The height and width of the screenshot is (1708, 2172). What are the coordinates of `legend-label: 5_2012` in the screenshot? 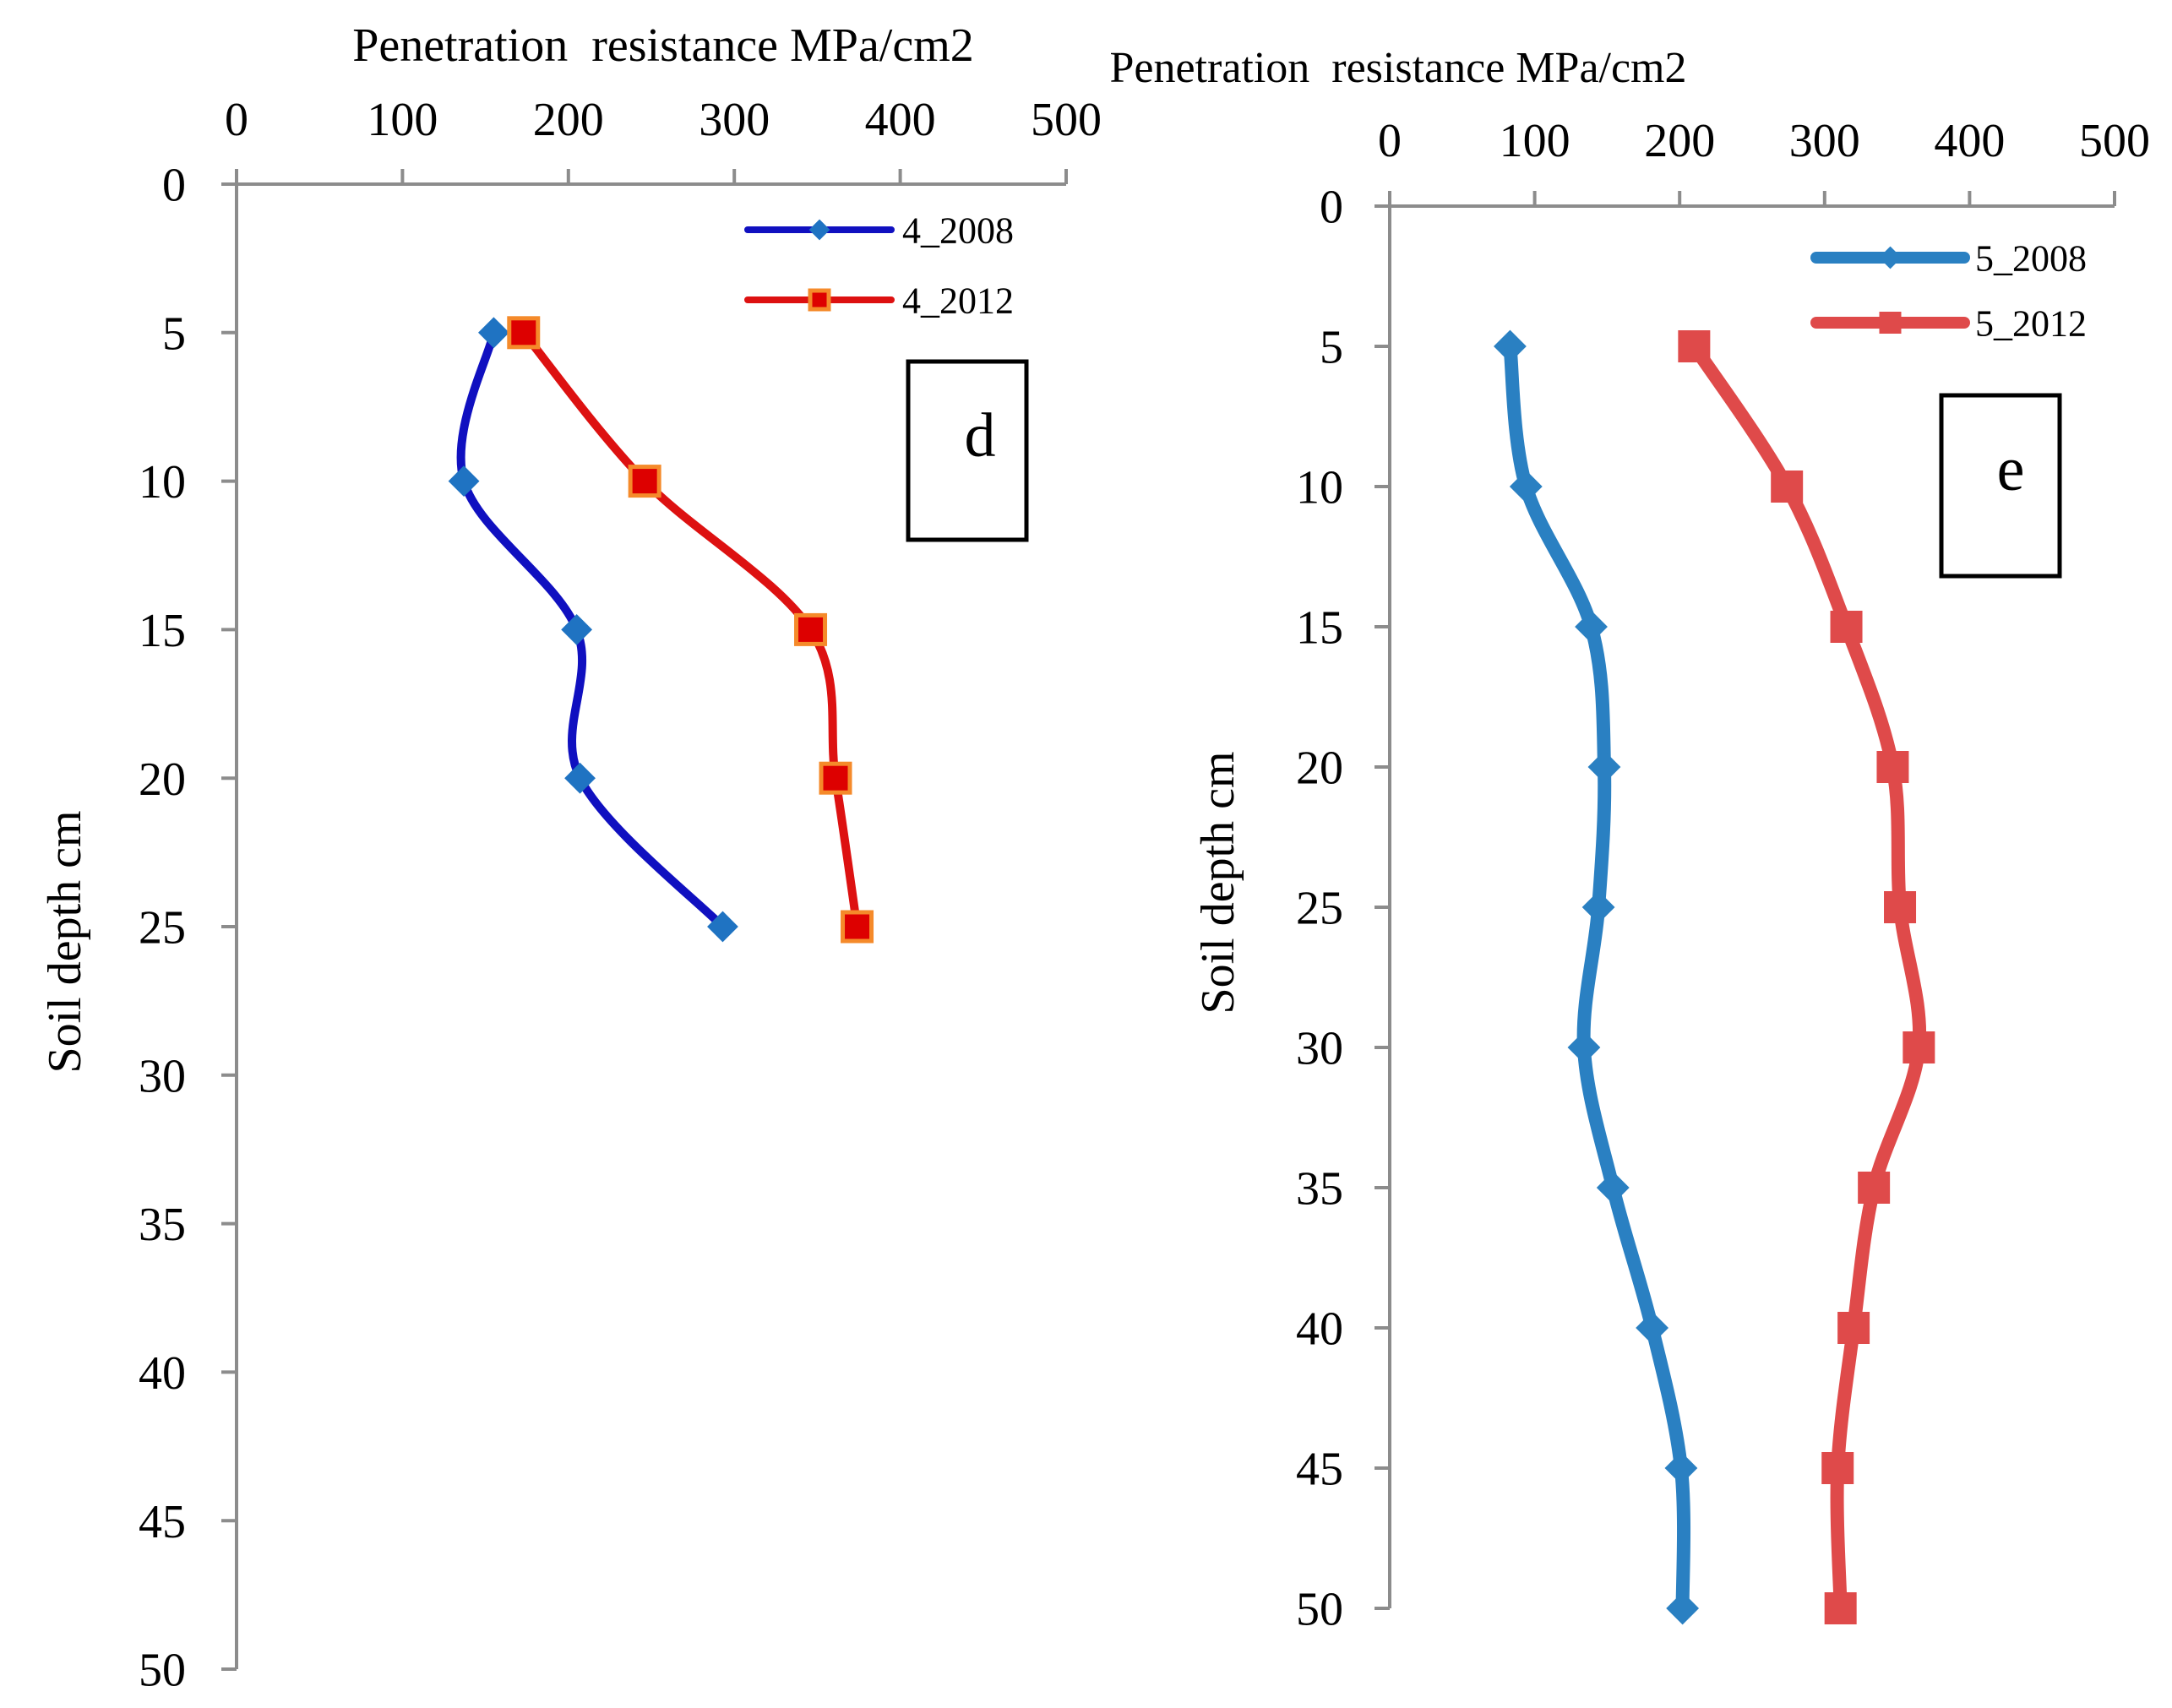 It's located at (2031, 323).